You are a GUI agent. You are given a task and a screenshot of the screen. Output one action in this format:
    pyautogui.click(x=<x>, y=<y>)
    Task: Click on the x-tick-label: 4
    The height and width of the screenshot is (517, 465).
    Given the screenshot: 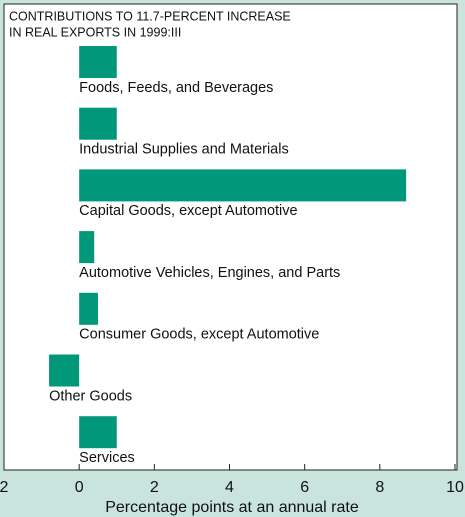 What is the action you would take?
    pyautogui.click(x=229, y=487)
    